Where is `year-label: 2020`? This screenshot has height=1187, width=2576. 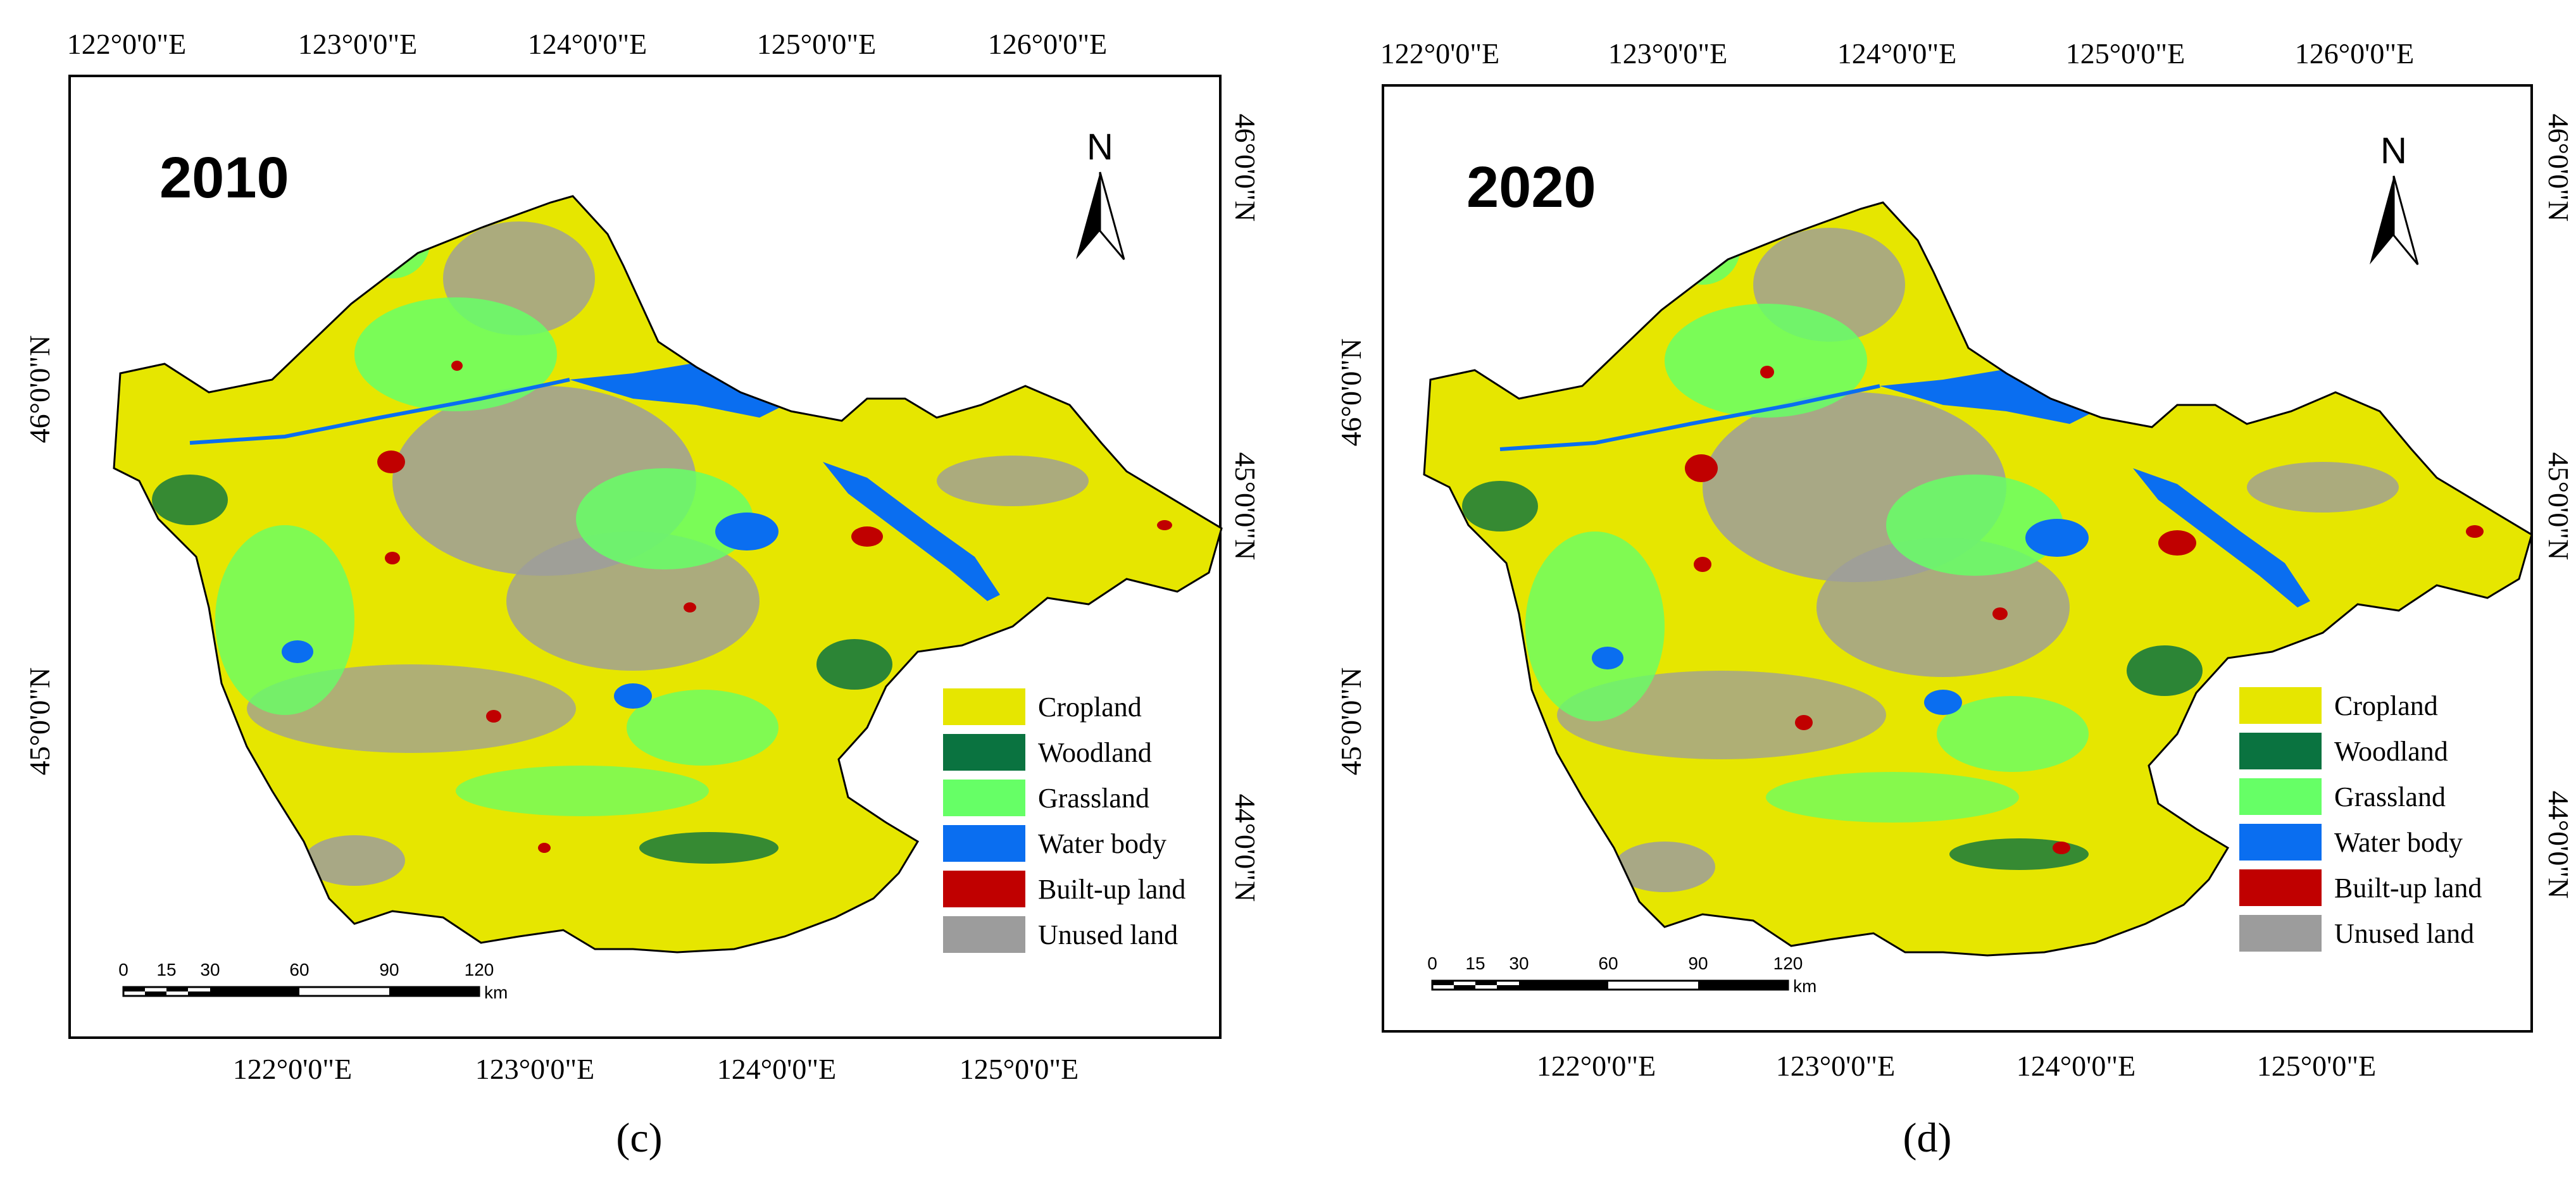
year-label: 2020 is located at coordinates (1531, 188).